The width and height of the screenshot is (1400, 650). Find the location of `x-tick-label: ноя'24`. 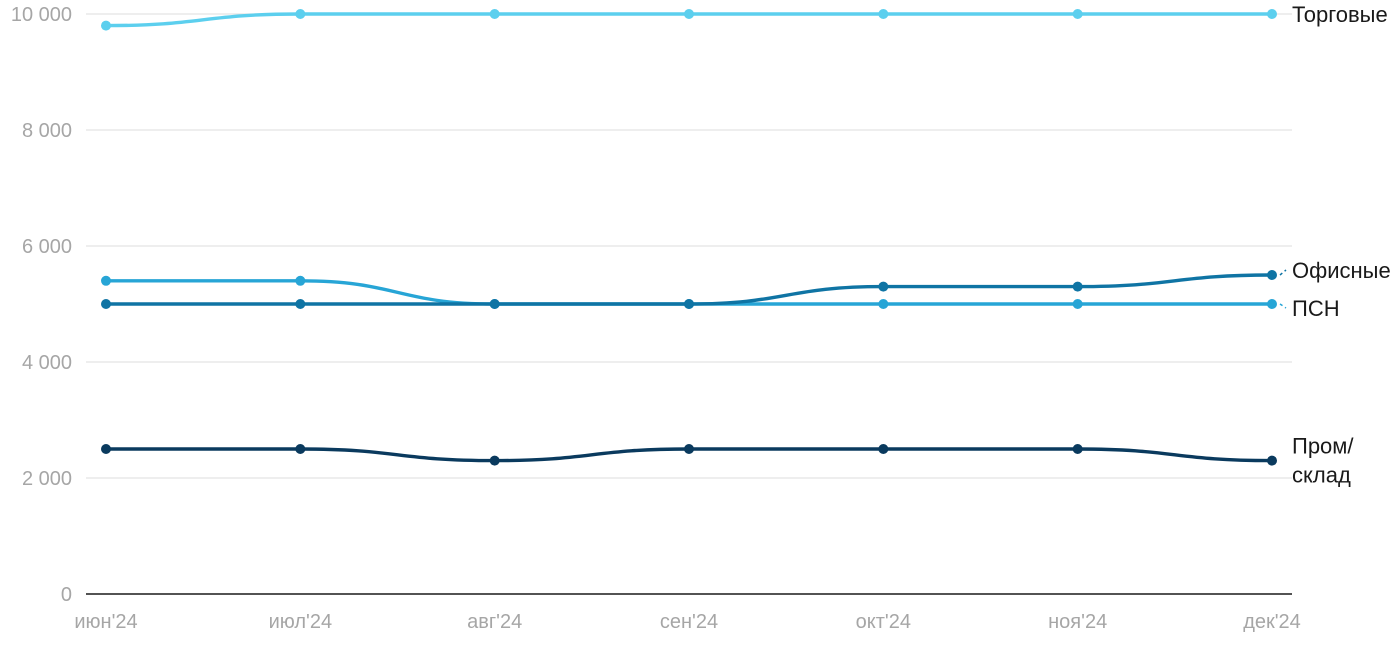

x-tick-label: ноя'24 is located at coordinates (1077, 622).